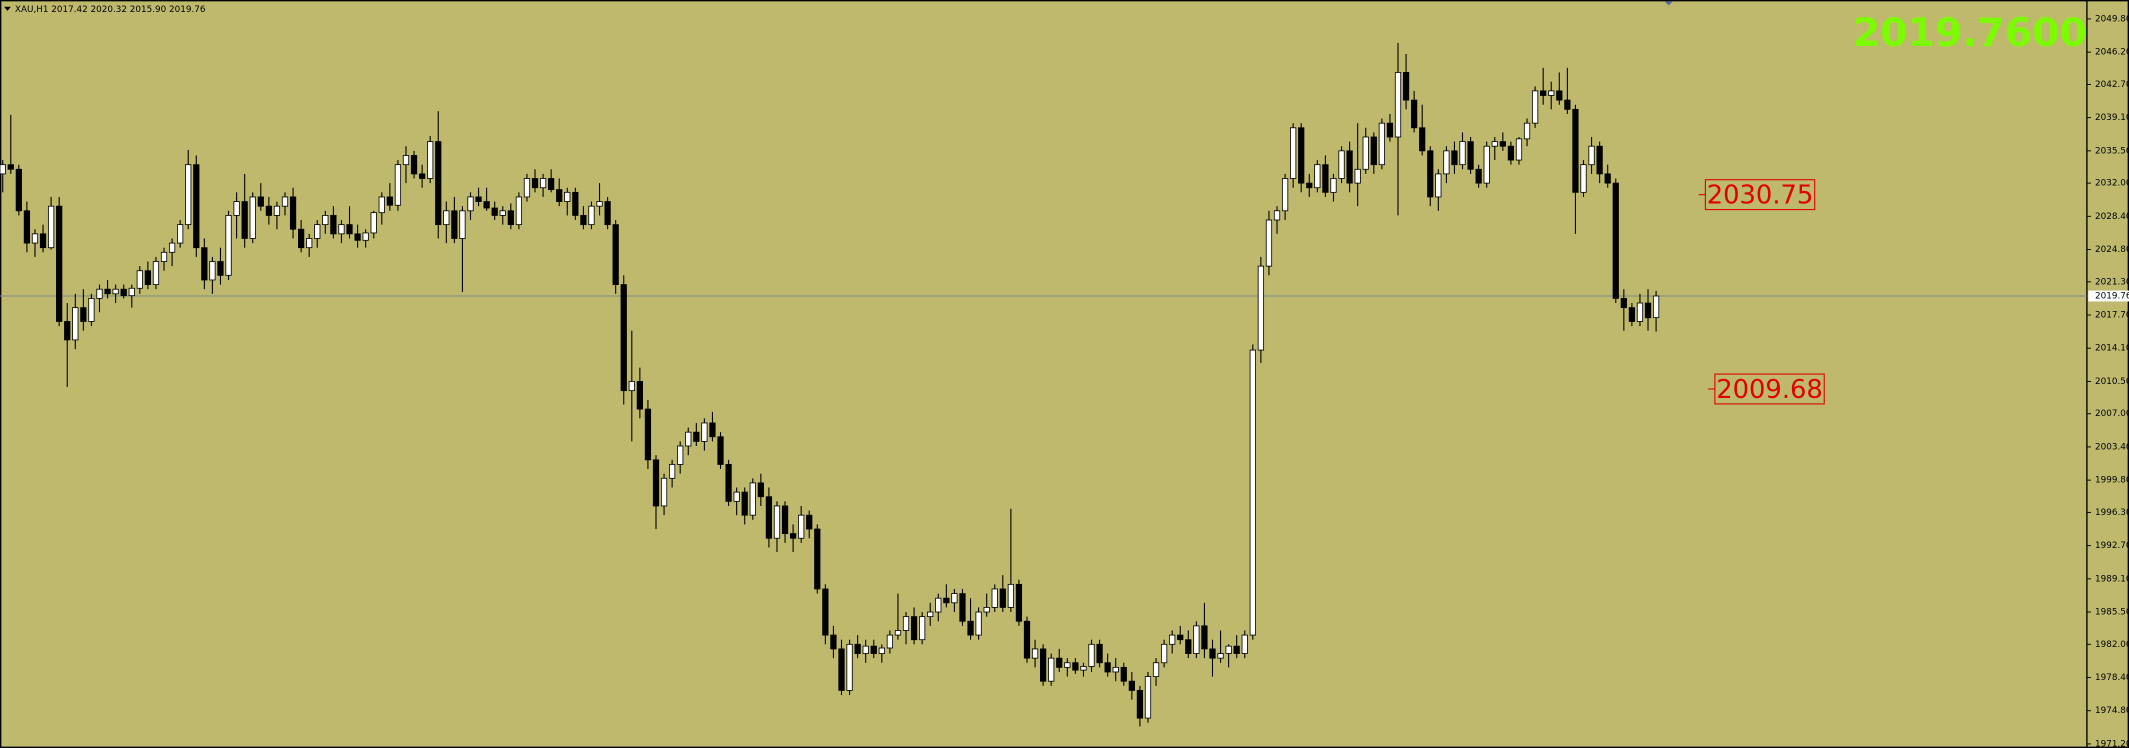 The width and height of the screenshot is (2129, 748). What do you see at coordinates (110, 10) in the screenshot?
I see `symbol-header: XAU,H1 2017.42 2020.32 2015.90 2019.76` at bounding box center [110, 10].